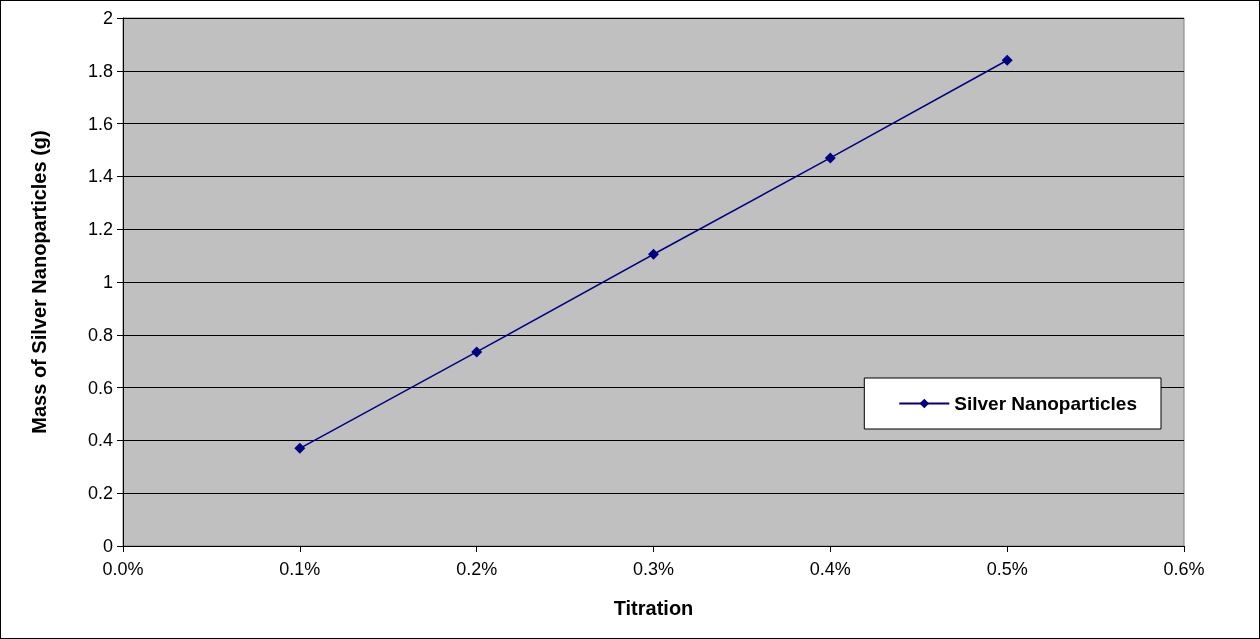 The width and height of the screenshot is (1260, 639). Describe the element at coordinates (107, 18) in the screenshot. I see `y-tick-label: 2` at that location.